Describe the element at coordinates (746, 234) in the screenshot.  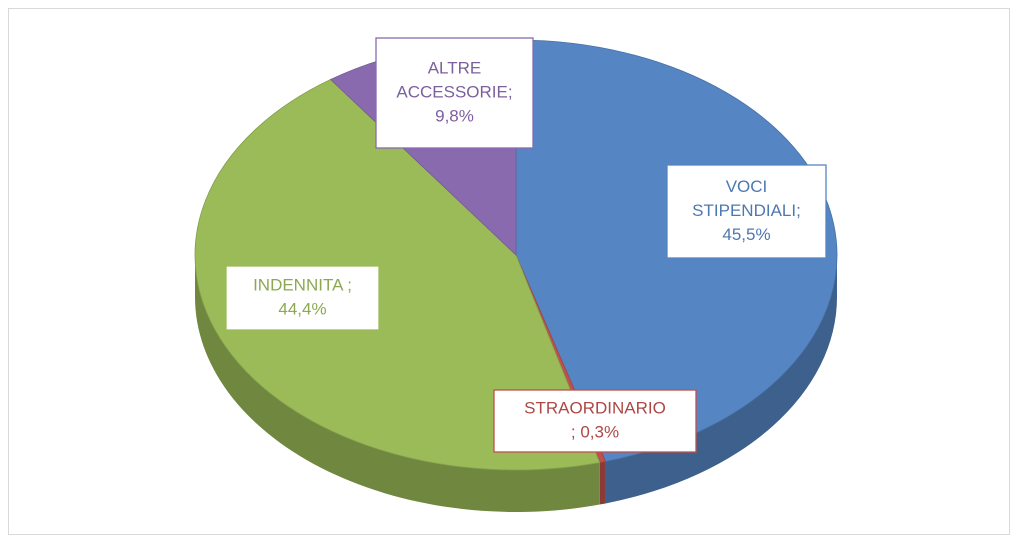
I see `data-label: 45,5%` at that location.